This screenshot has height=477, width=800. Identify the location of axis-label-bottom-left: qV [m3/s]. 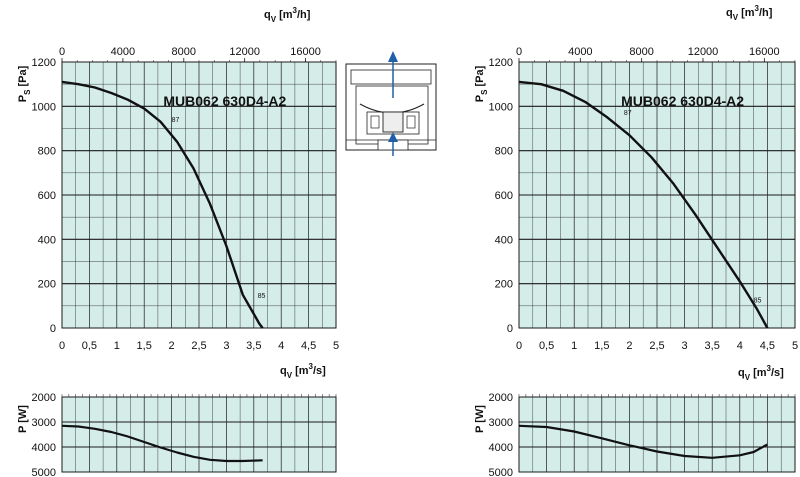
(303, 371).